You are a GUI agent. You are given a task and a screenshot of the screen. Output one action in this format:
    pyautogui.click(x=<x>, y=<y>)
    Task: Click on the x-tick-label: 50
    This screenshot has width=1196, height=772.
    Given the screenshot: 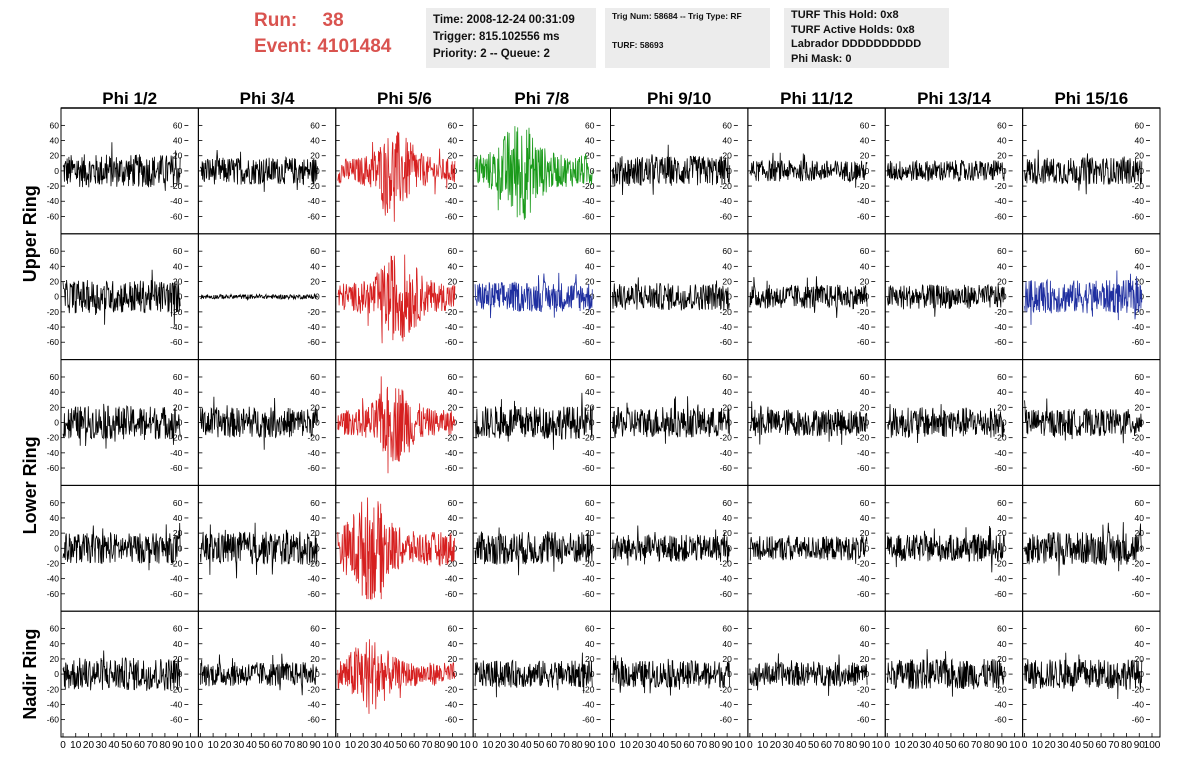 What is the action you would take?
    pyautogui.click(x=677, y=745)
    